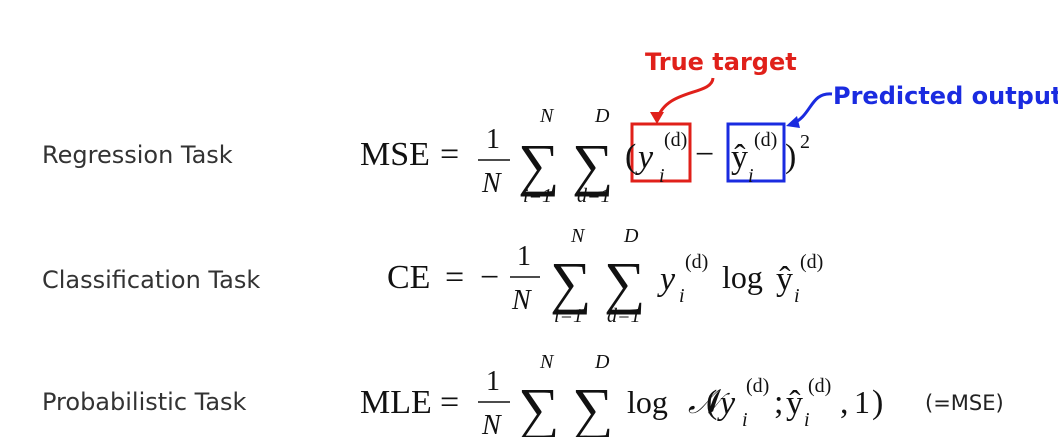 This screenshot has height=437, width=1058. What do you see at coordinates (805, 142) in the screenshot?
I see `math-token: 2` at bounding box center [805, 142].